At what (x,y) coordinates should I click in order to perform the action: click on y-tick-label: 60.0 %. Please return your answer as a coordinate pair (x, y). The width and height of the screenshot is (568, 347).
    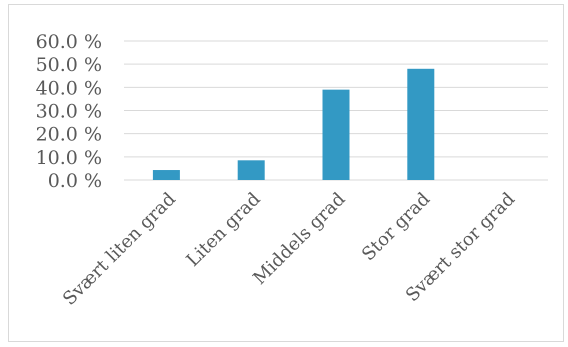
    Looking at the image, I should click on (69, 42).